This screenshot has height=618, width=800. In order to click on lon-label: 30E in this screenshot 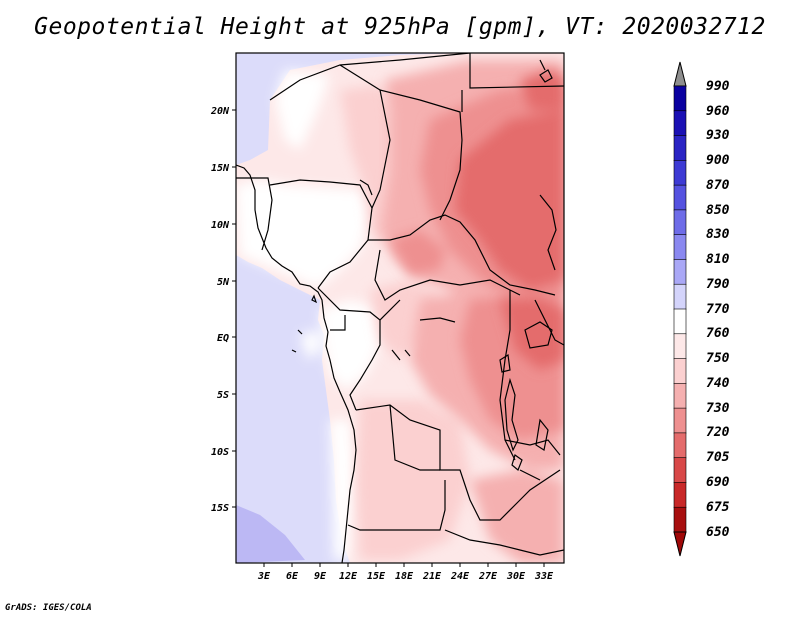, I will do `click(516, 576)`.